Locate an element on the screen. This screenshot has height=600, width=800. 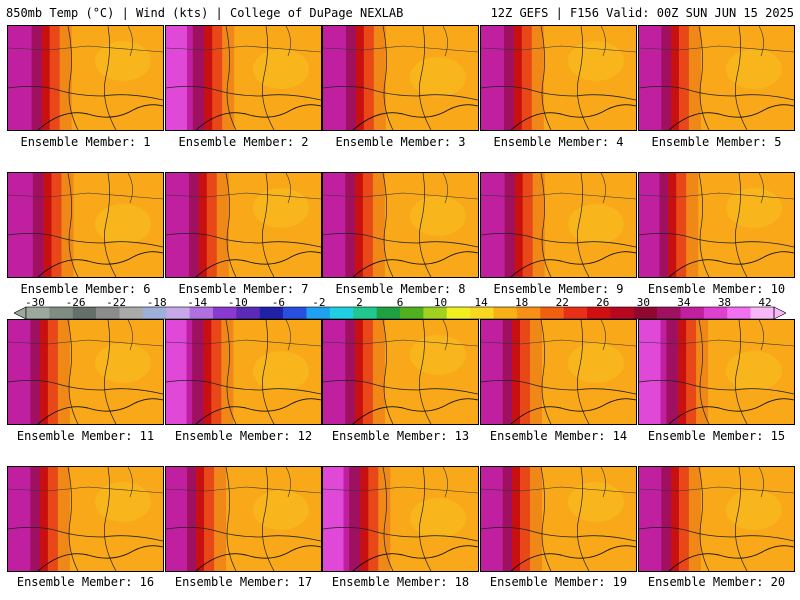
colorbar-tick-label: 6 is located at coordinates (400, 302).